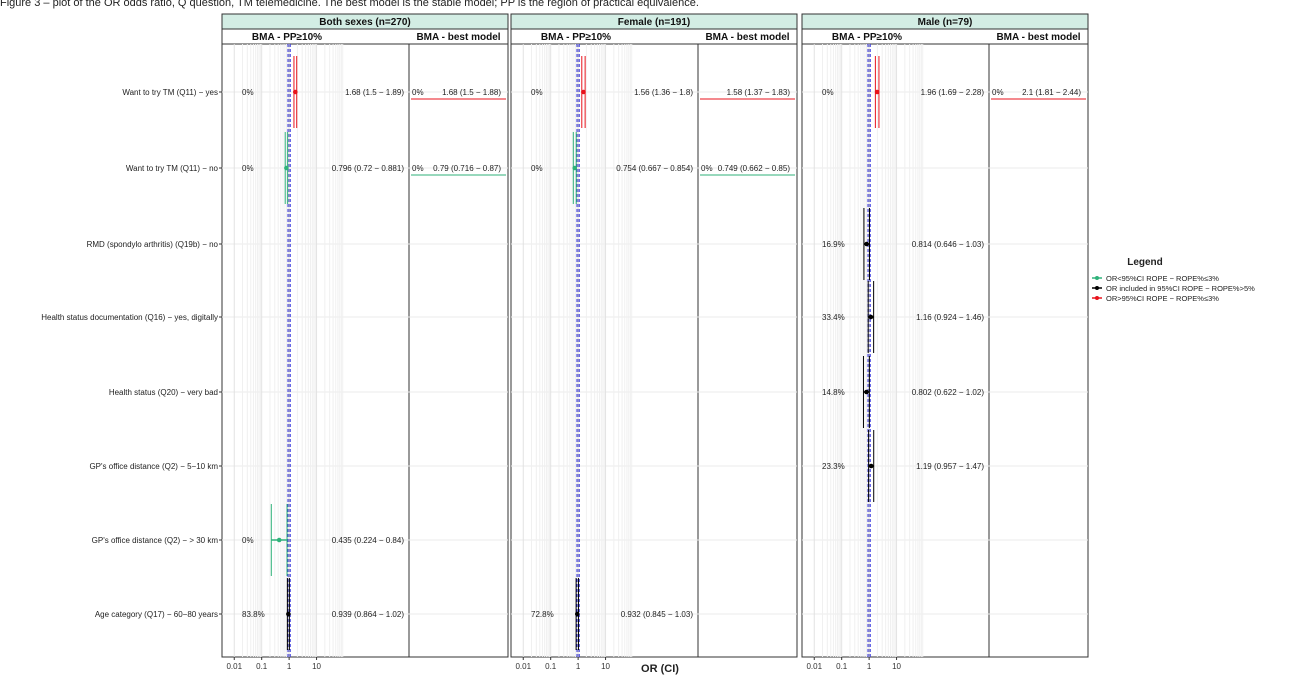  I want to click on rope-percent-label: 72.8%, so click(542, 614).